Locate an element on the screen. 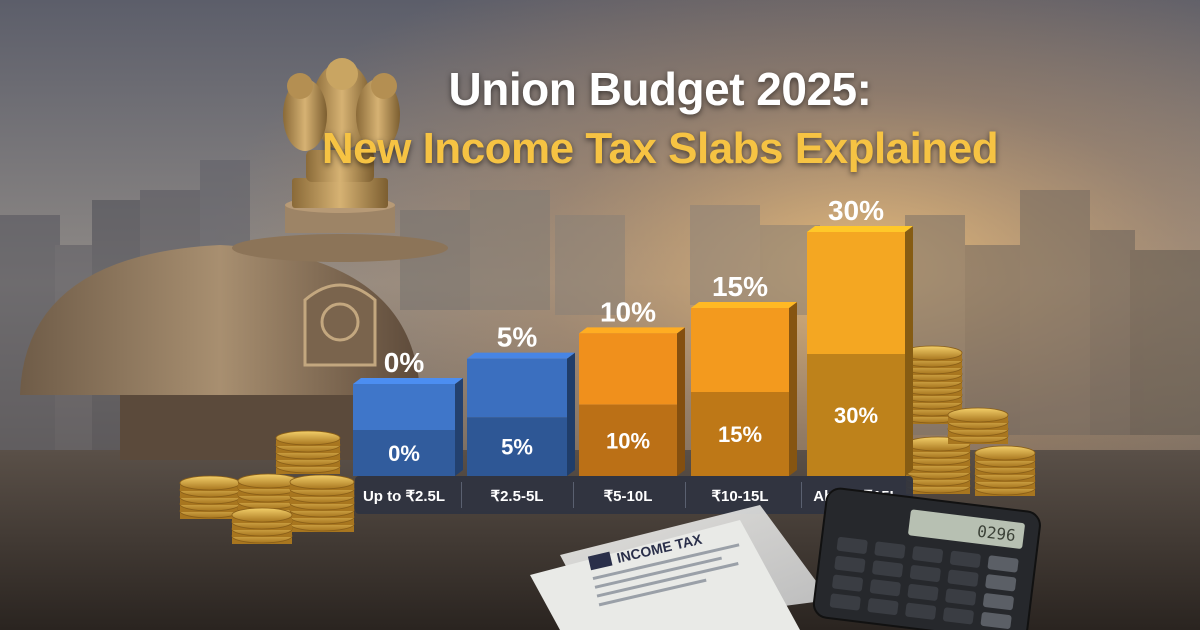 Image resolution: width=1200 pixels, height=630 pixels. chart-base is located at coordinates (634, 495).